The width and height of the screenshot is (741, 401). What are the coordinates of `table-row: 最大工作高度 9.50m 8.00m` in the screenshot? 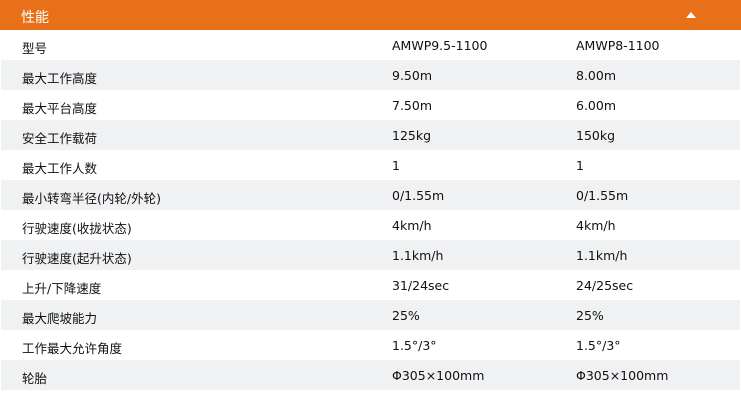 It's located at (370, 75).